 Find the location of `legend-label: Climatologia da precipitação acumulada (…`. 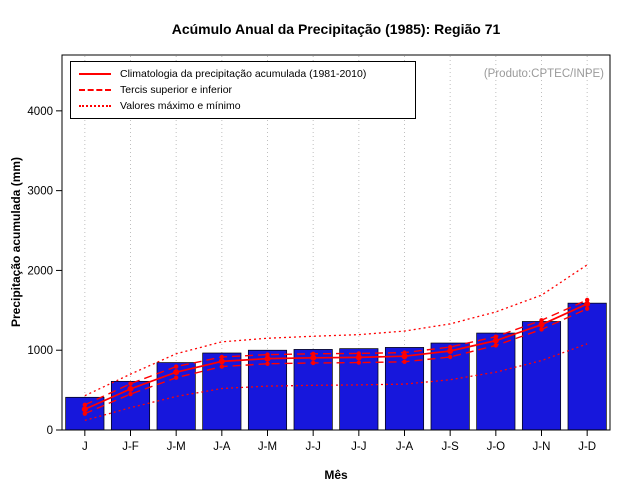

legend-label: Climatologia da precipitação acumulada (… is located at coordinates (243, 74).